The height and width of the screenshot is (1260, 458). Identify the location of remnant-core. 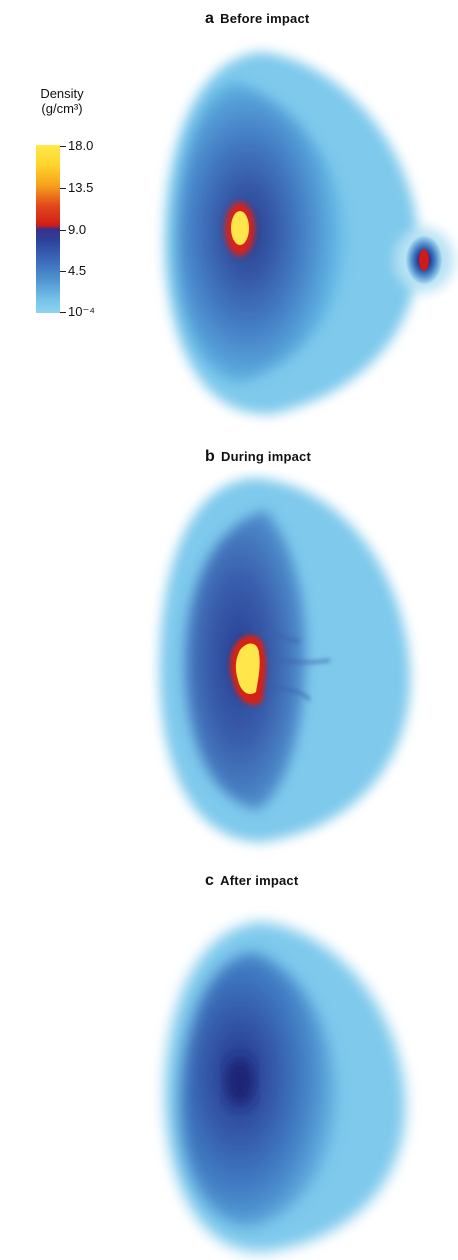
(240, 1082).